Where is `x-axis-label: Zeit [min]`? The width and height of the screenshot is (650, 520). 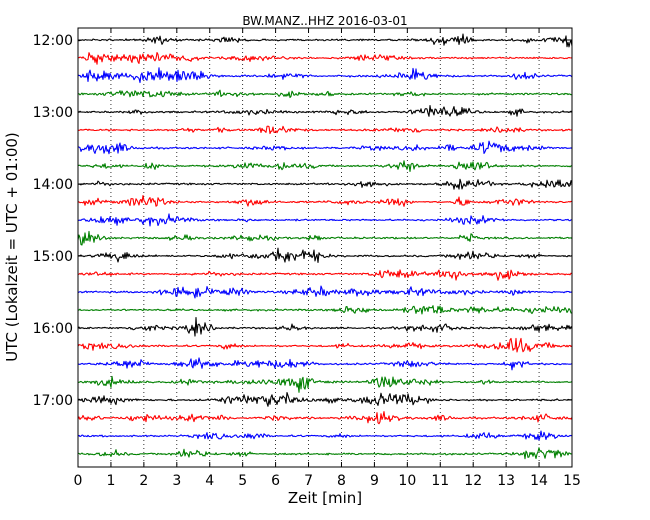
x-axis-label: Zeit [min] is located at coordinates (325, 498).